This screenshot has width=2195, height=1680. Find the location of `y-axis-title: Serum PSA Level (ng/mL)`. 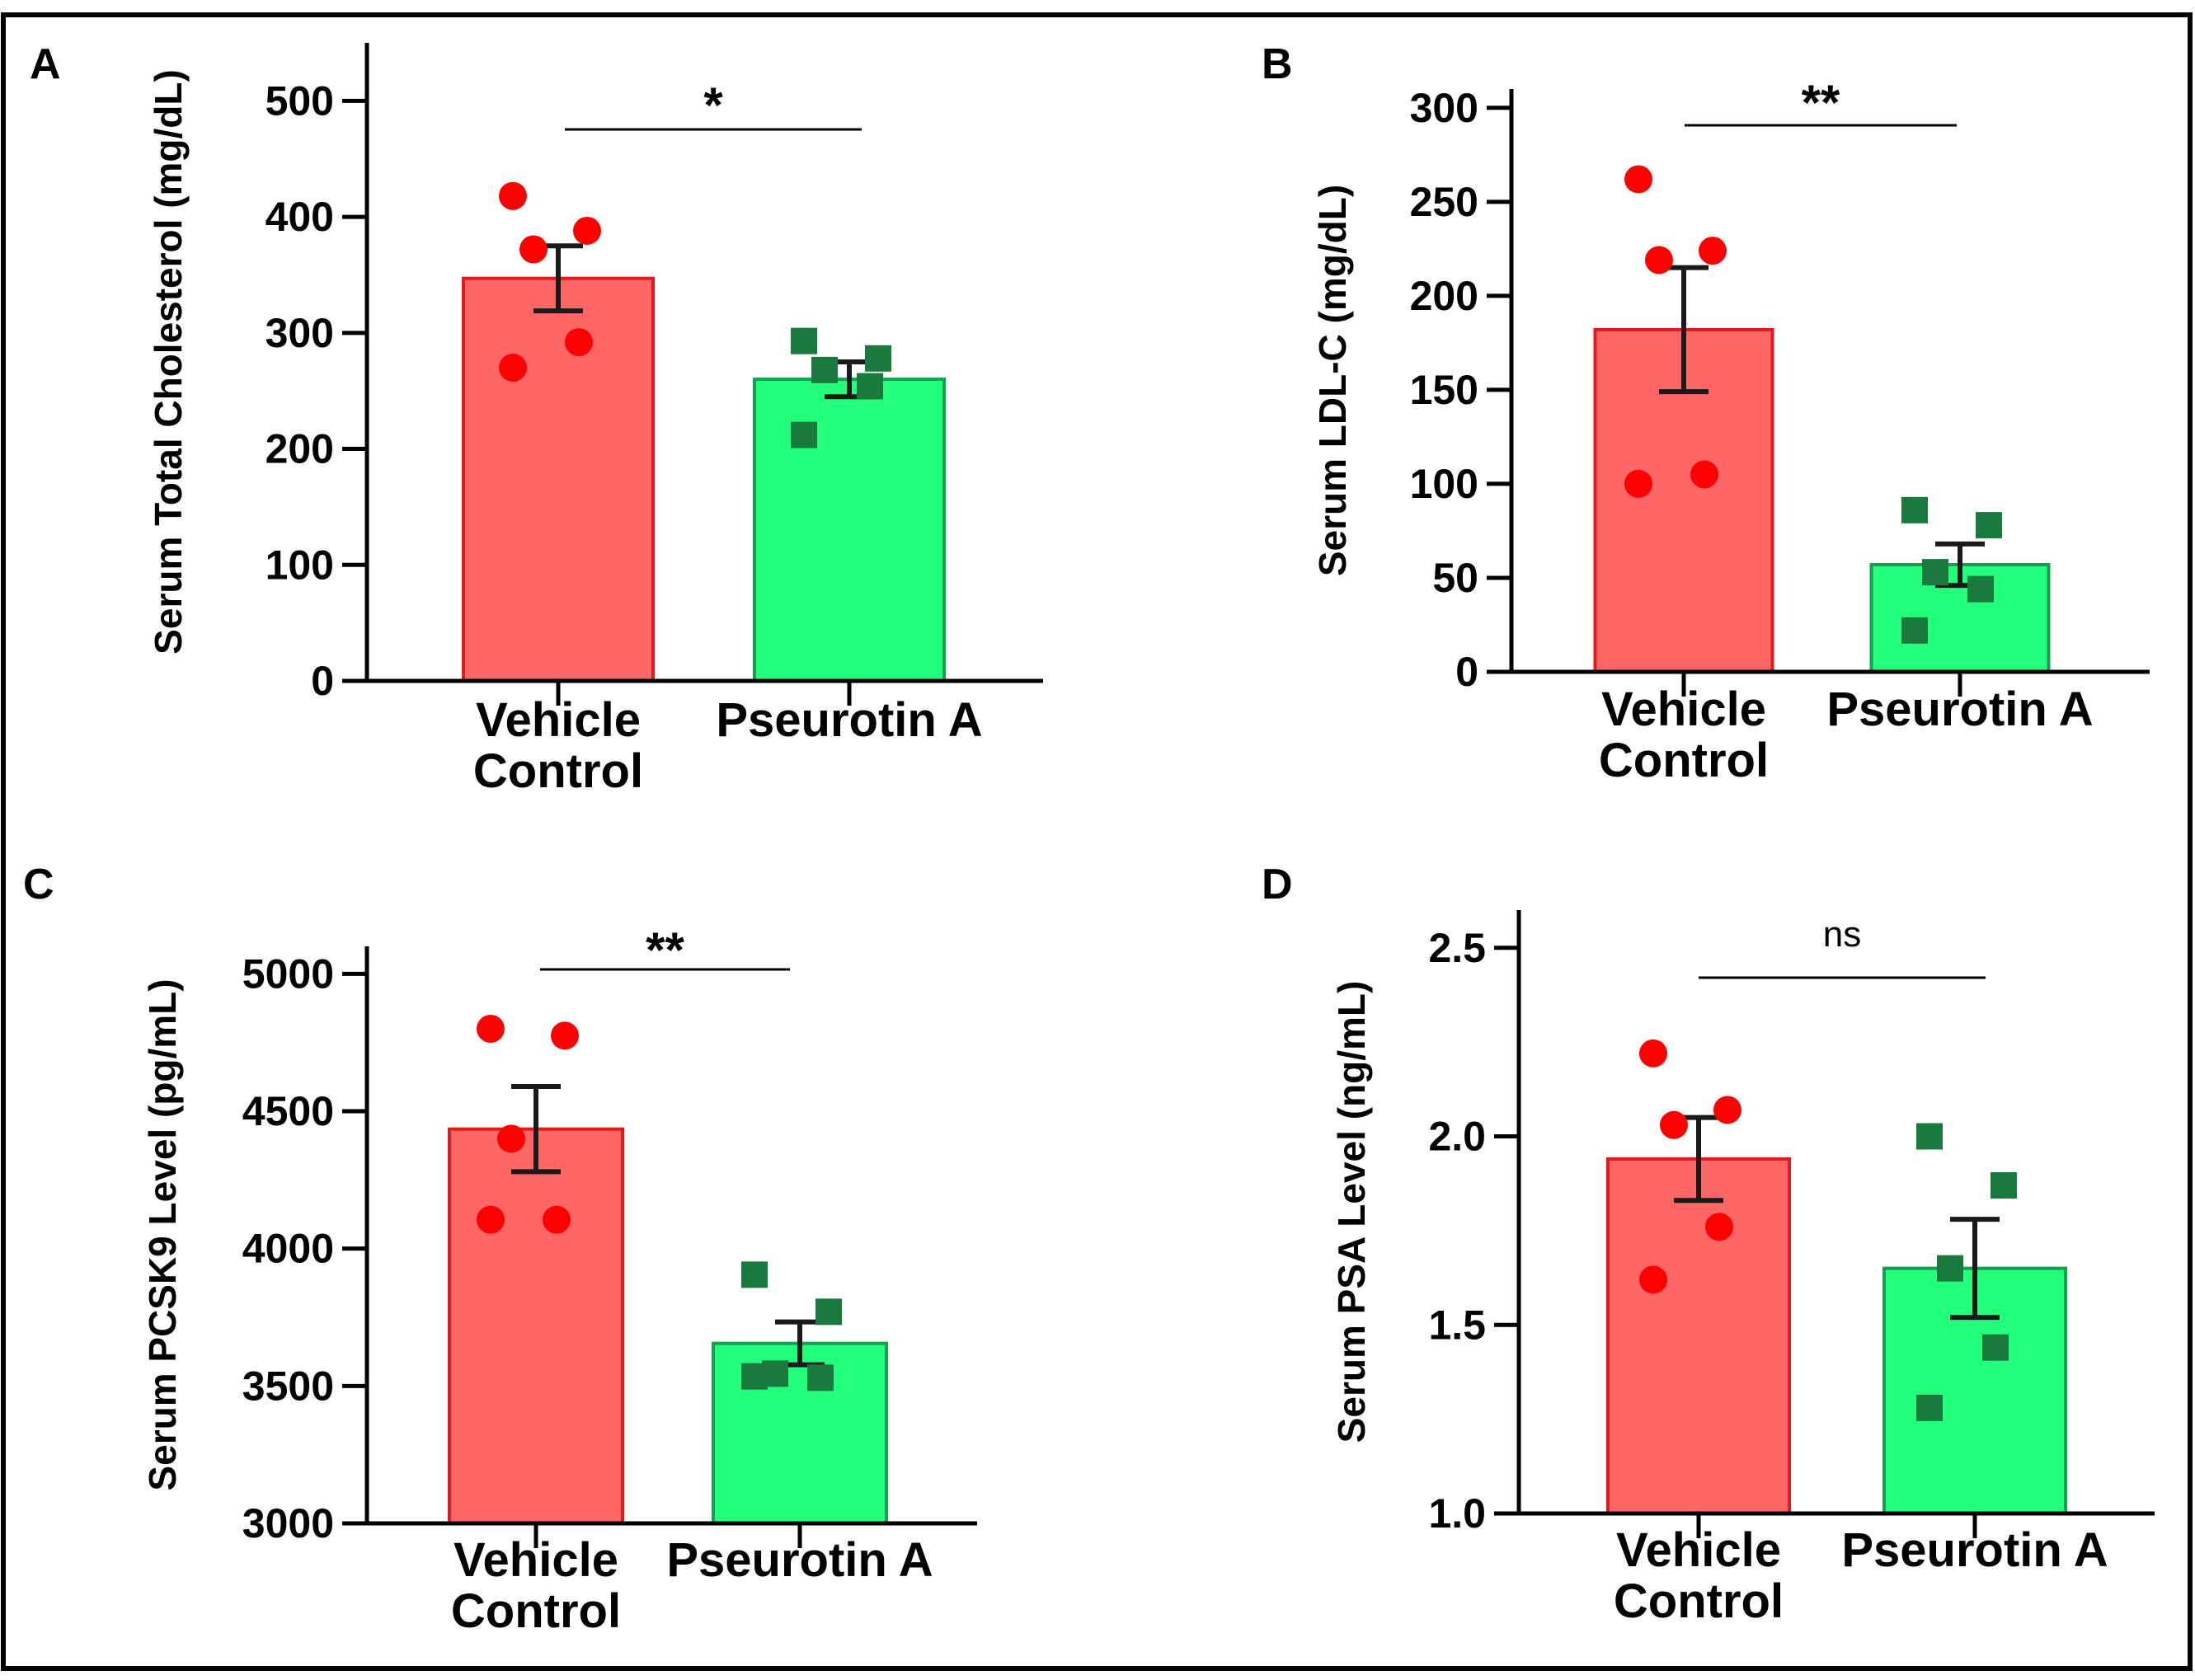

y-axis-title: Serum PSA Level (ng/mL) is located at coordinates (1351, 1212).